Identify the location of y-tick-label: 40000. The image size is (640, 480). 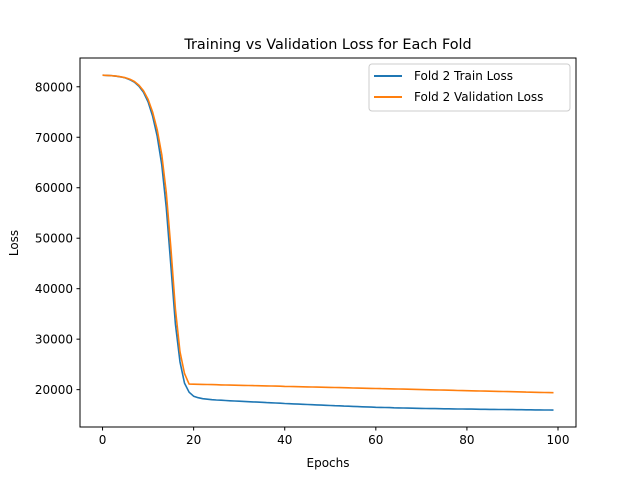
(54, 289).